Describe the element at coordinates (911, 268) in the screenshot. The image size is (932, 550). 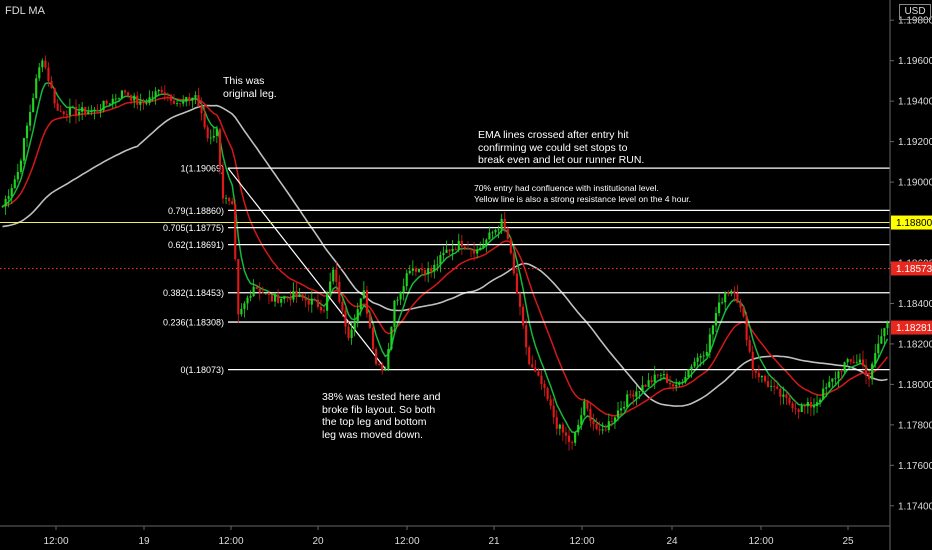
I see `price-label-tag` at that location.